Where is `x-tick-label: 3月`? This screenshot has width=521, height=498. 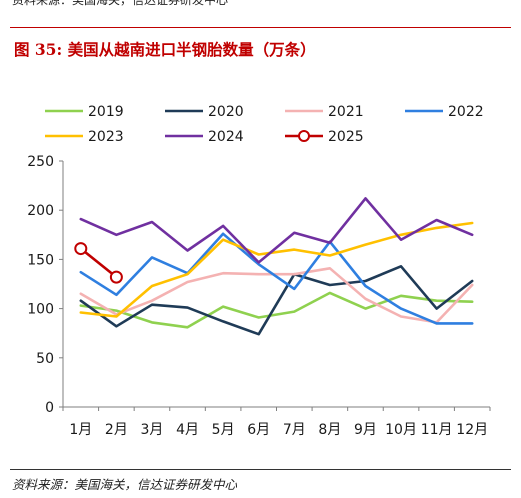
x-tick-label: 3月 is located at coordinates (151, 430).